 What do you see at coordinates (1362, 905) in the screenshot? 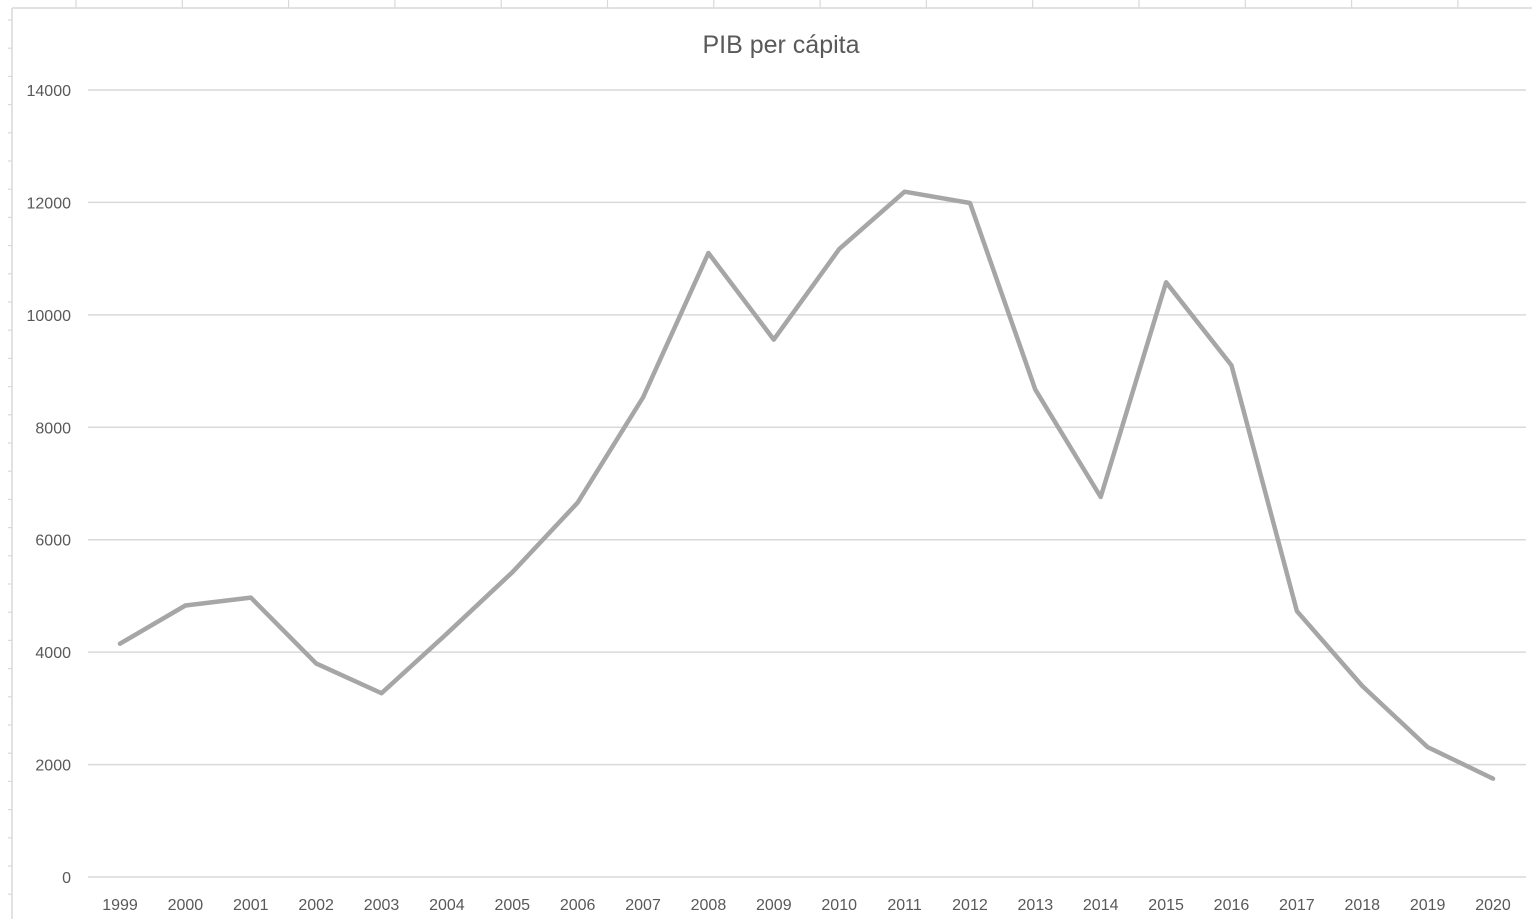
I see `x-tick-label: 2018` at bounding box center [1362, 905].